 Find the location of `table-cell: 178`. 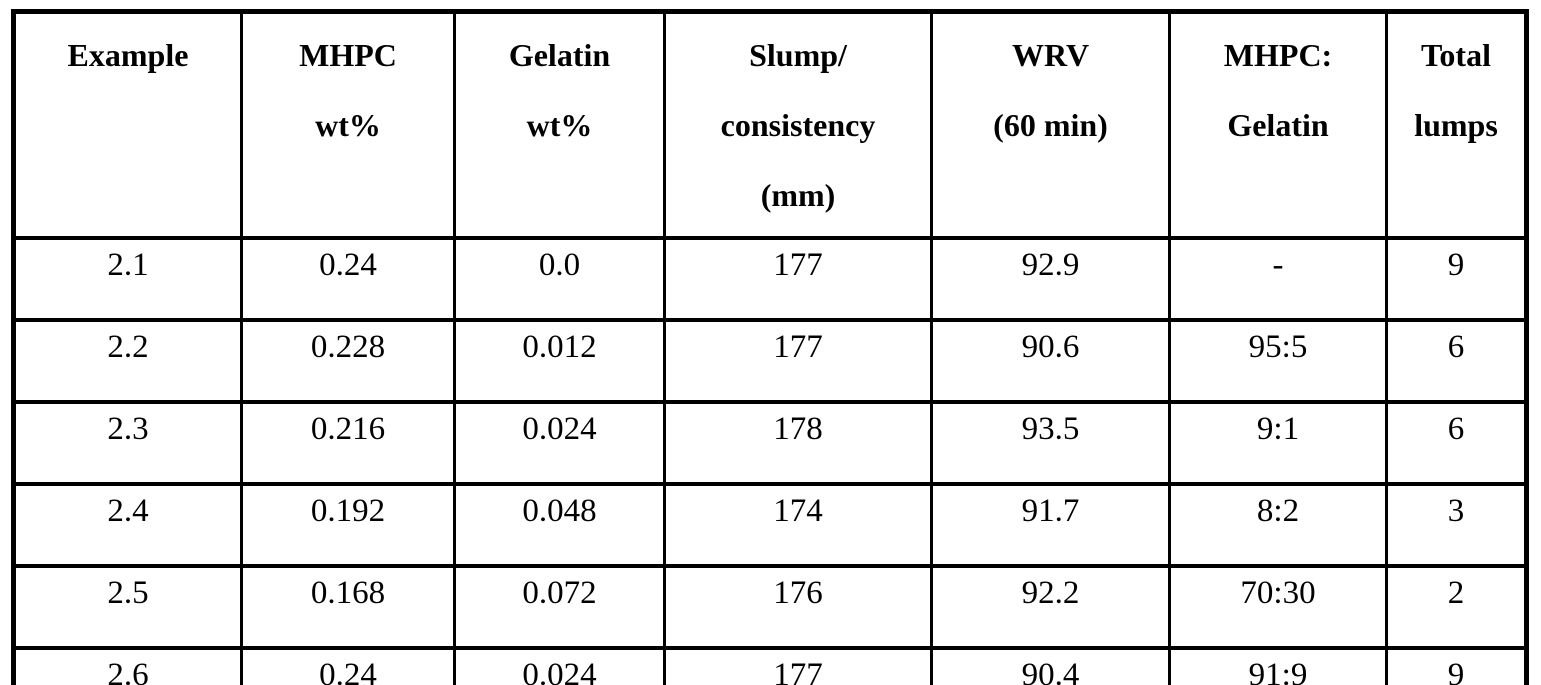

table-cell: 178 is located at coordinates (798, 443).